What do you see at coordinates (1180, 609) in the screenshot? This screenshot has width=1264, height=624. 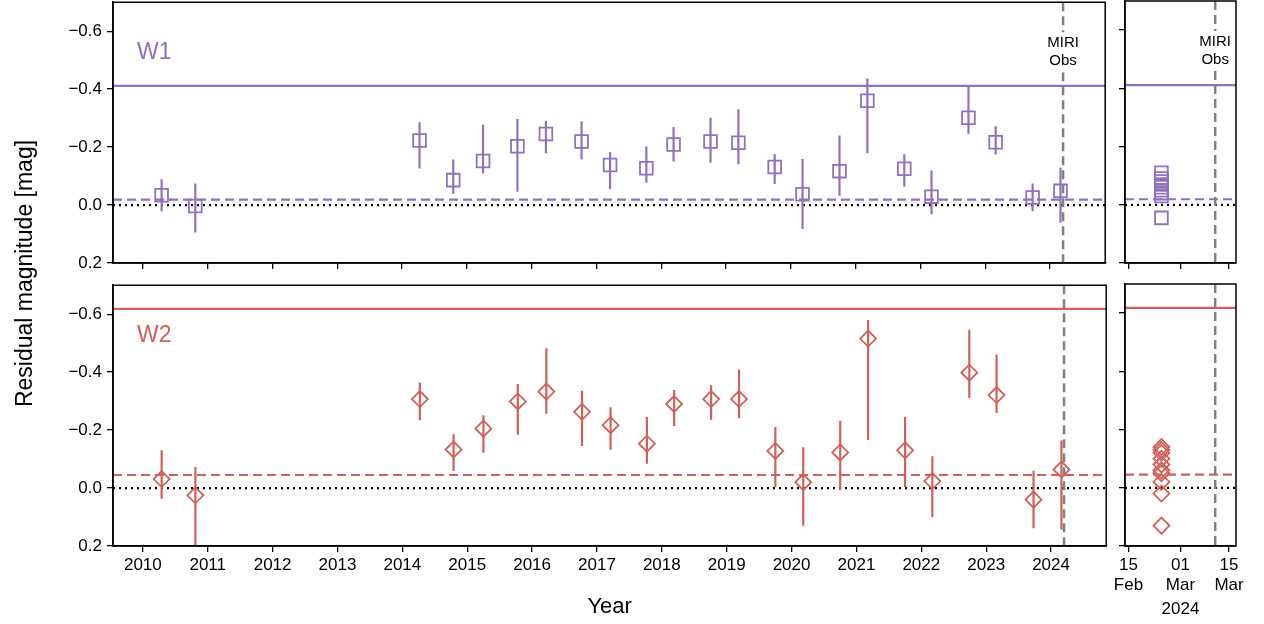 I see `x-axis-title: 2024` at bounding box center [1180, 609].